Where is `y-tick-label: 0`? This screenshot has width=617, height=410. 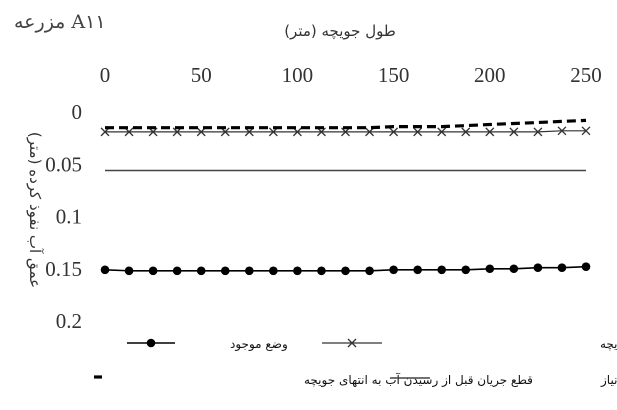 y-tick-label: 0 is located at coordinates (77, 112).